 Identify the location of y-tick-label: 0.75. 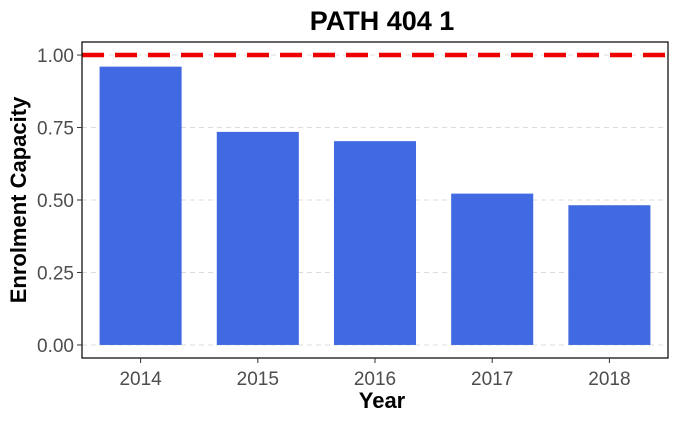
(55, 129).